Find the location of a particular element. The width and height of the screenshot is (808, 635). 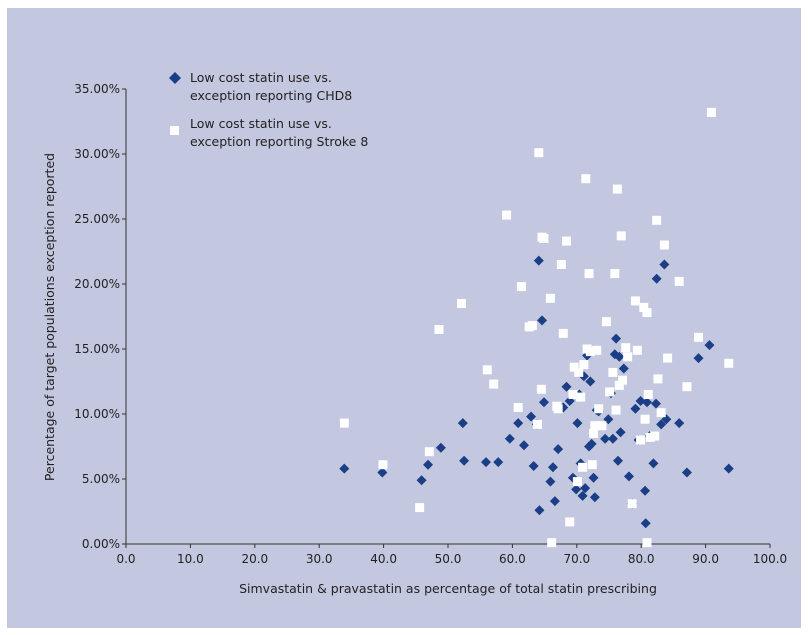

y-tick-label: 10.00% is located at coordinates (97, 414).